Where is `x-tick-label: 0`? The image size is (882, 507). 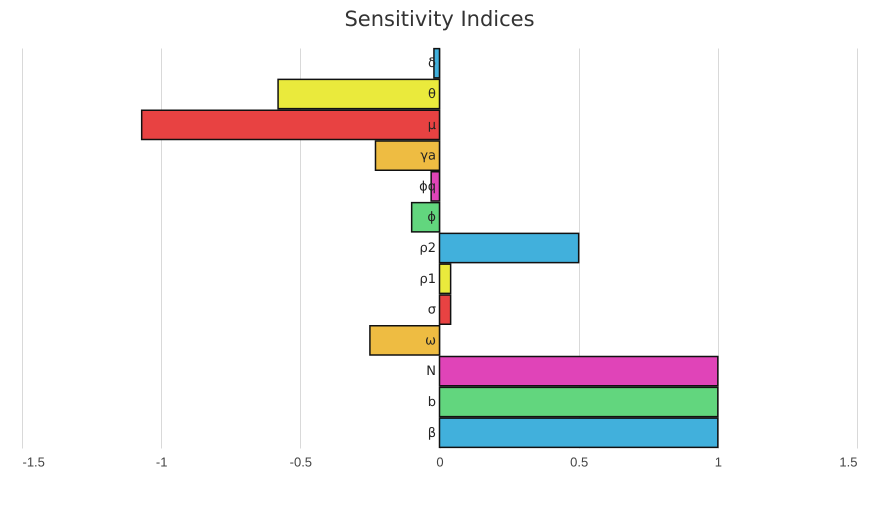 x-tick-label: 0 is located at coordinates (440, 462).